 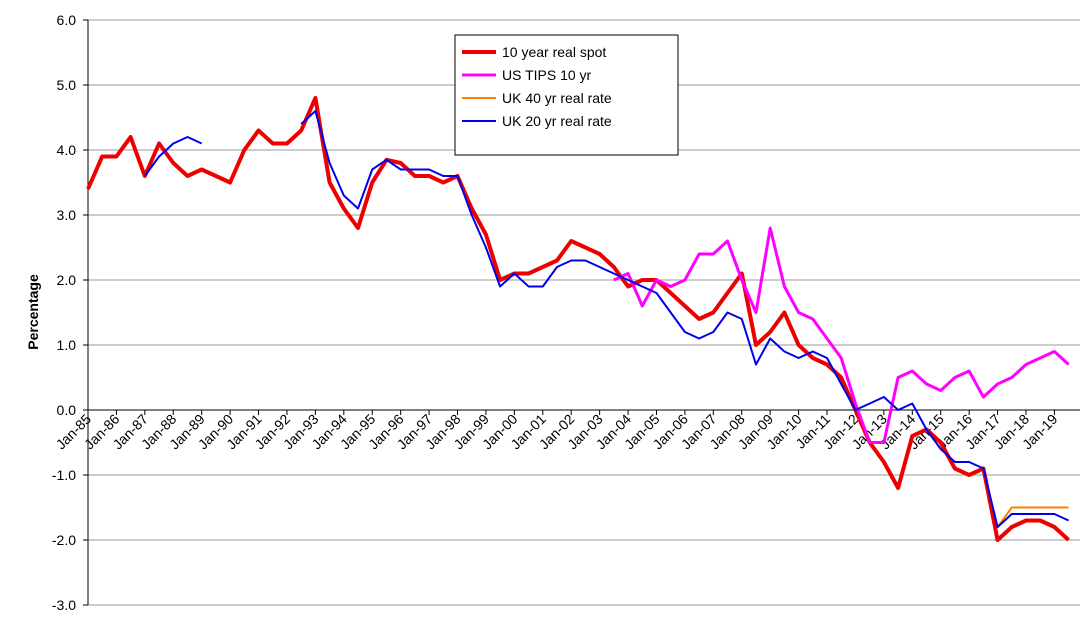 What do you see at coordinates (33, 312) in the screenshot?
I see `y-axis-label: Percentage` at bounding box center [33, 312].